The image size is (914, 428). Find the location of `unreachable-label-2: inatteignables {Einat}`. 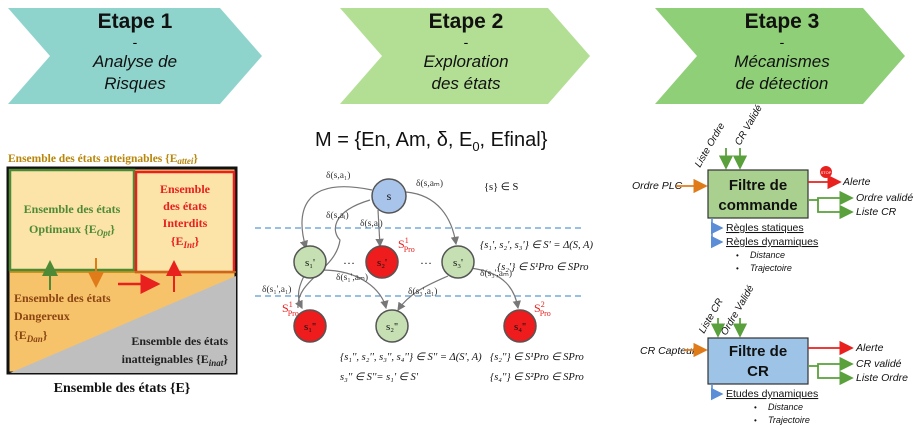

unreachable-label-2: inatteignables {Einat} is located at coordinates (175, 360).